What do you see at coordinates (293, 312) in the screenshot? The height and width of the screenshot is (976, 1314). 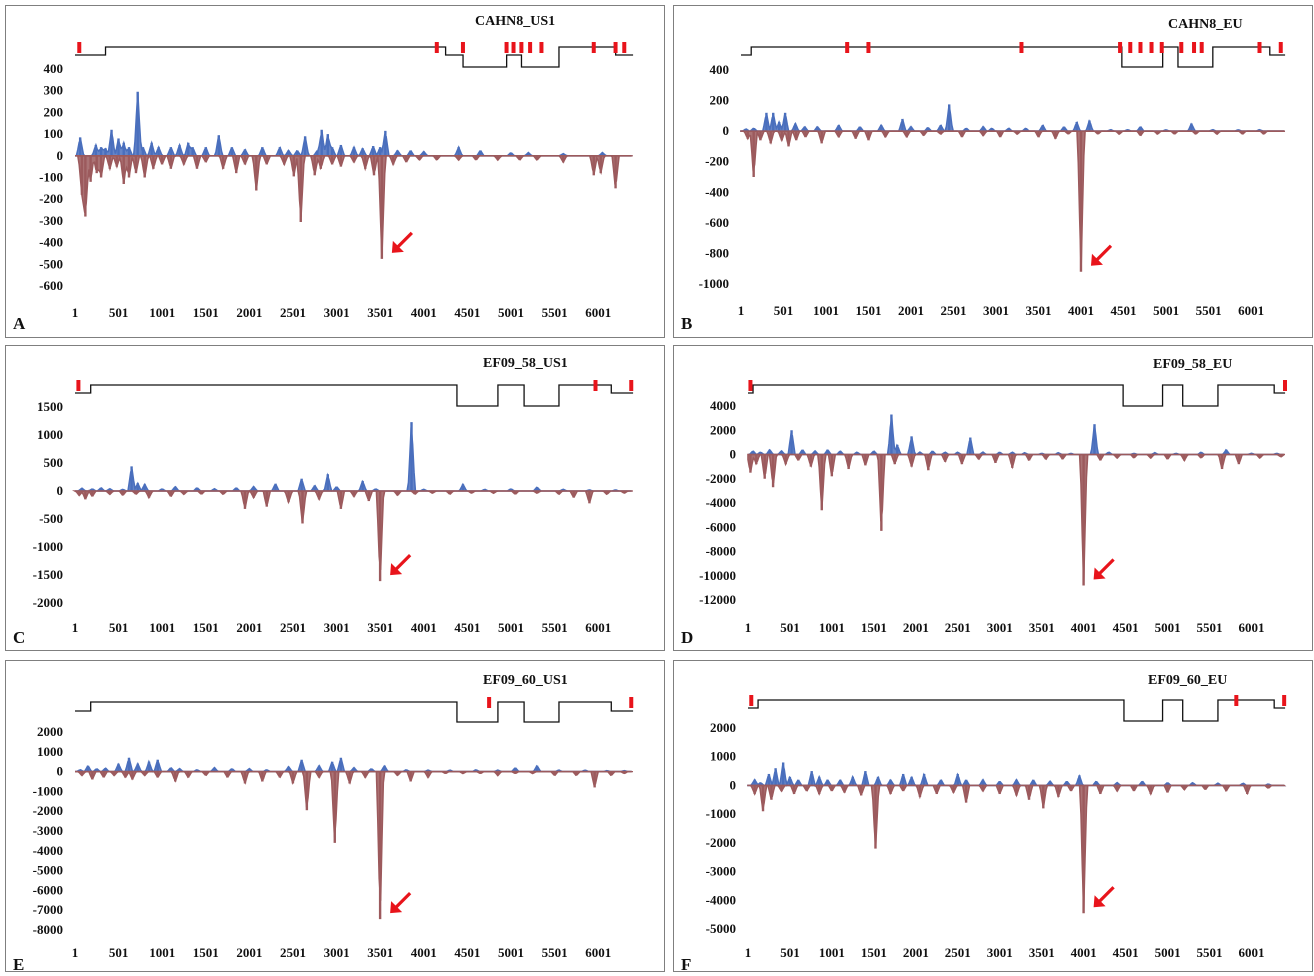 I see `x-tick-label: 2501` at bounding box center [293, 312].